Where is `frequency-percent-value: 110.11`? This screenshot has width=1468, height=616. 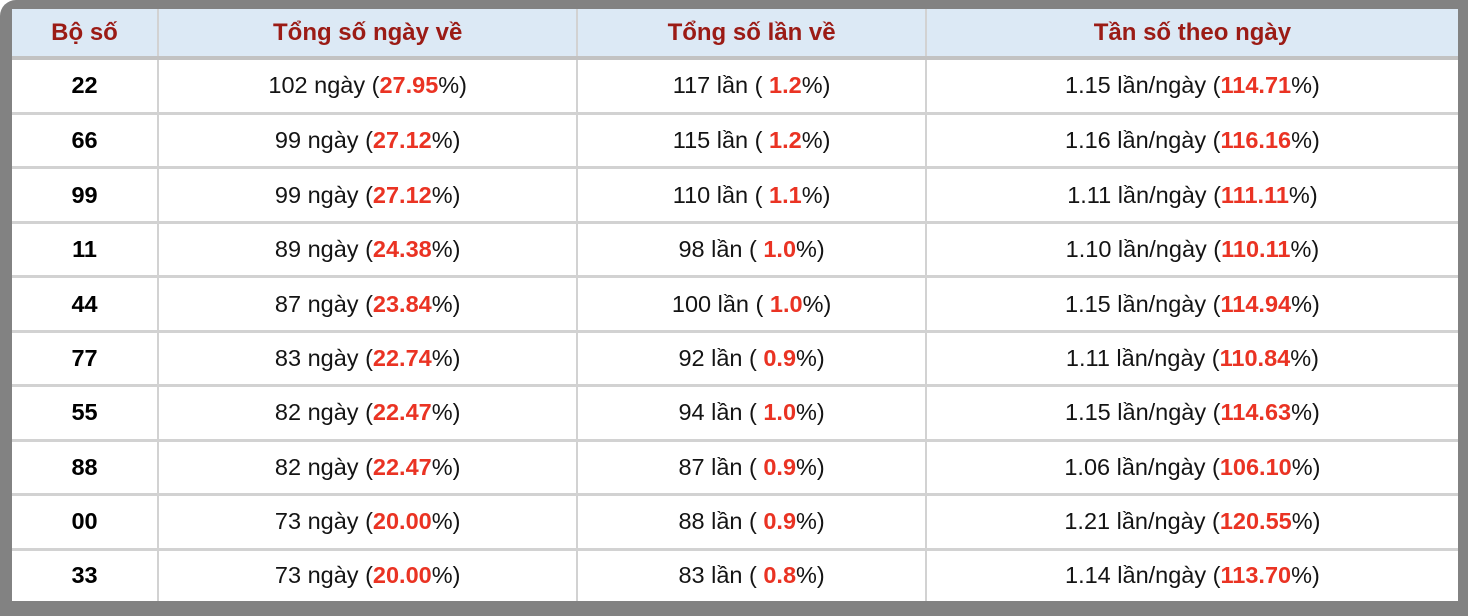
frequency-percent-value: 110.11 is located at coordinates (1256, 249).